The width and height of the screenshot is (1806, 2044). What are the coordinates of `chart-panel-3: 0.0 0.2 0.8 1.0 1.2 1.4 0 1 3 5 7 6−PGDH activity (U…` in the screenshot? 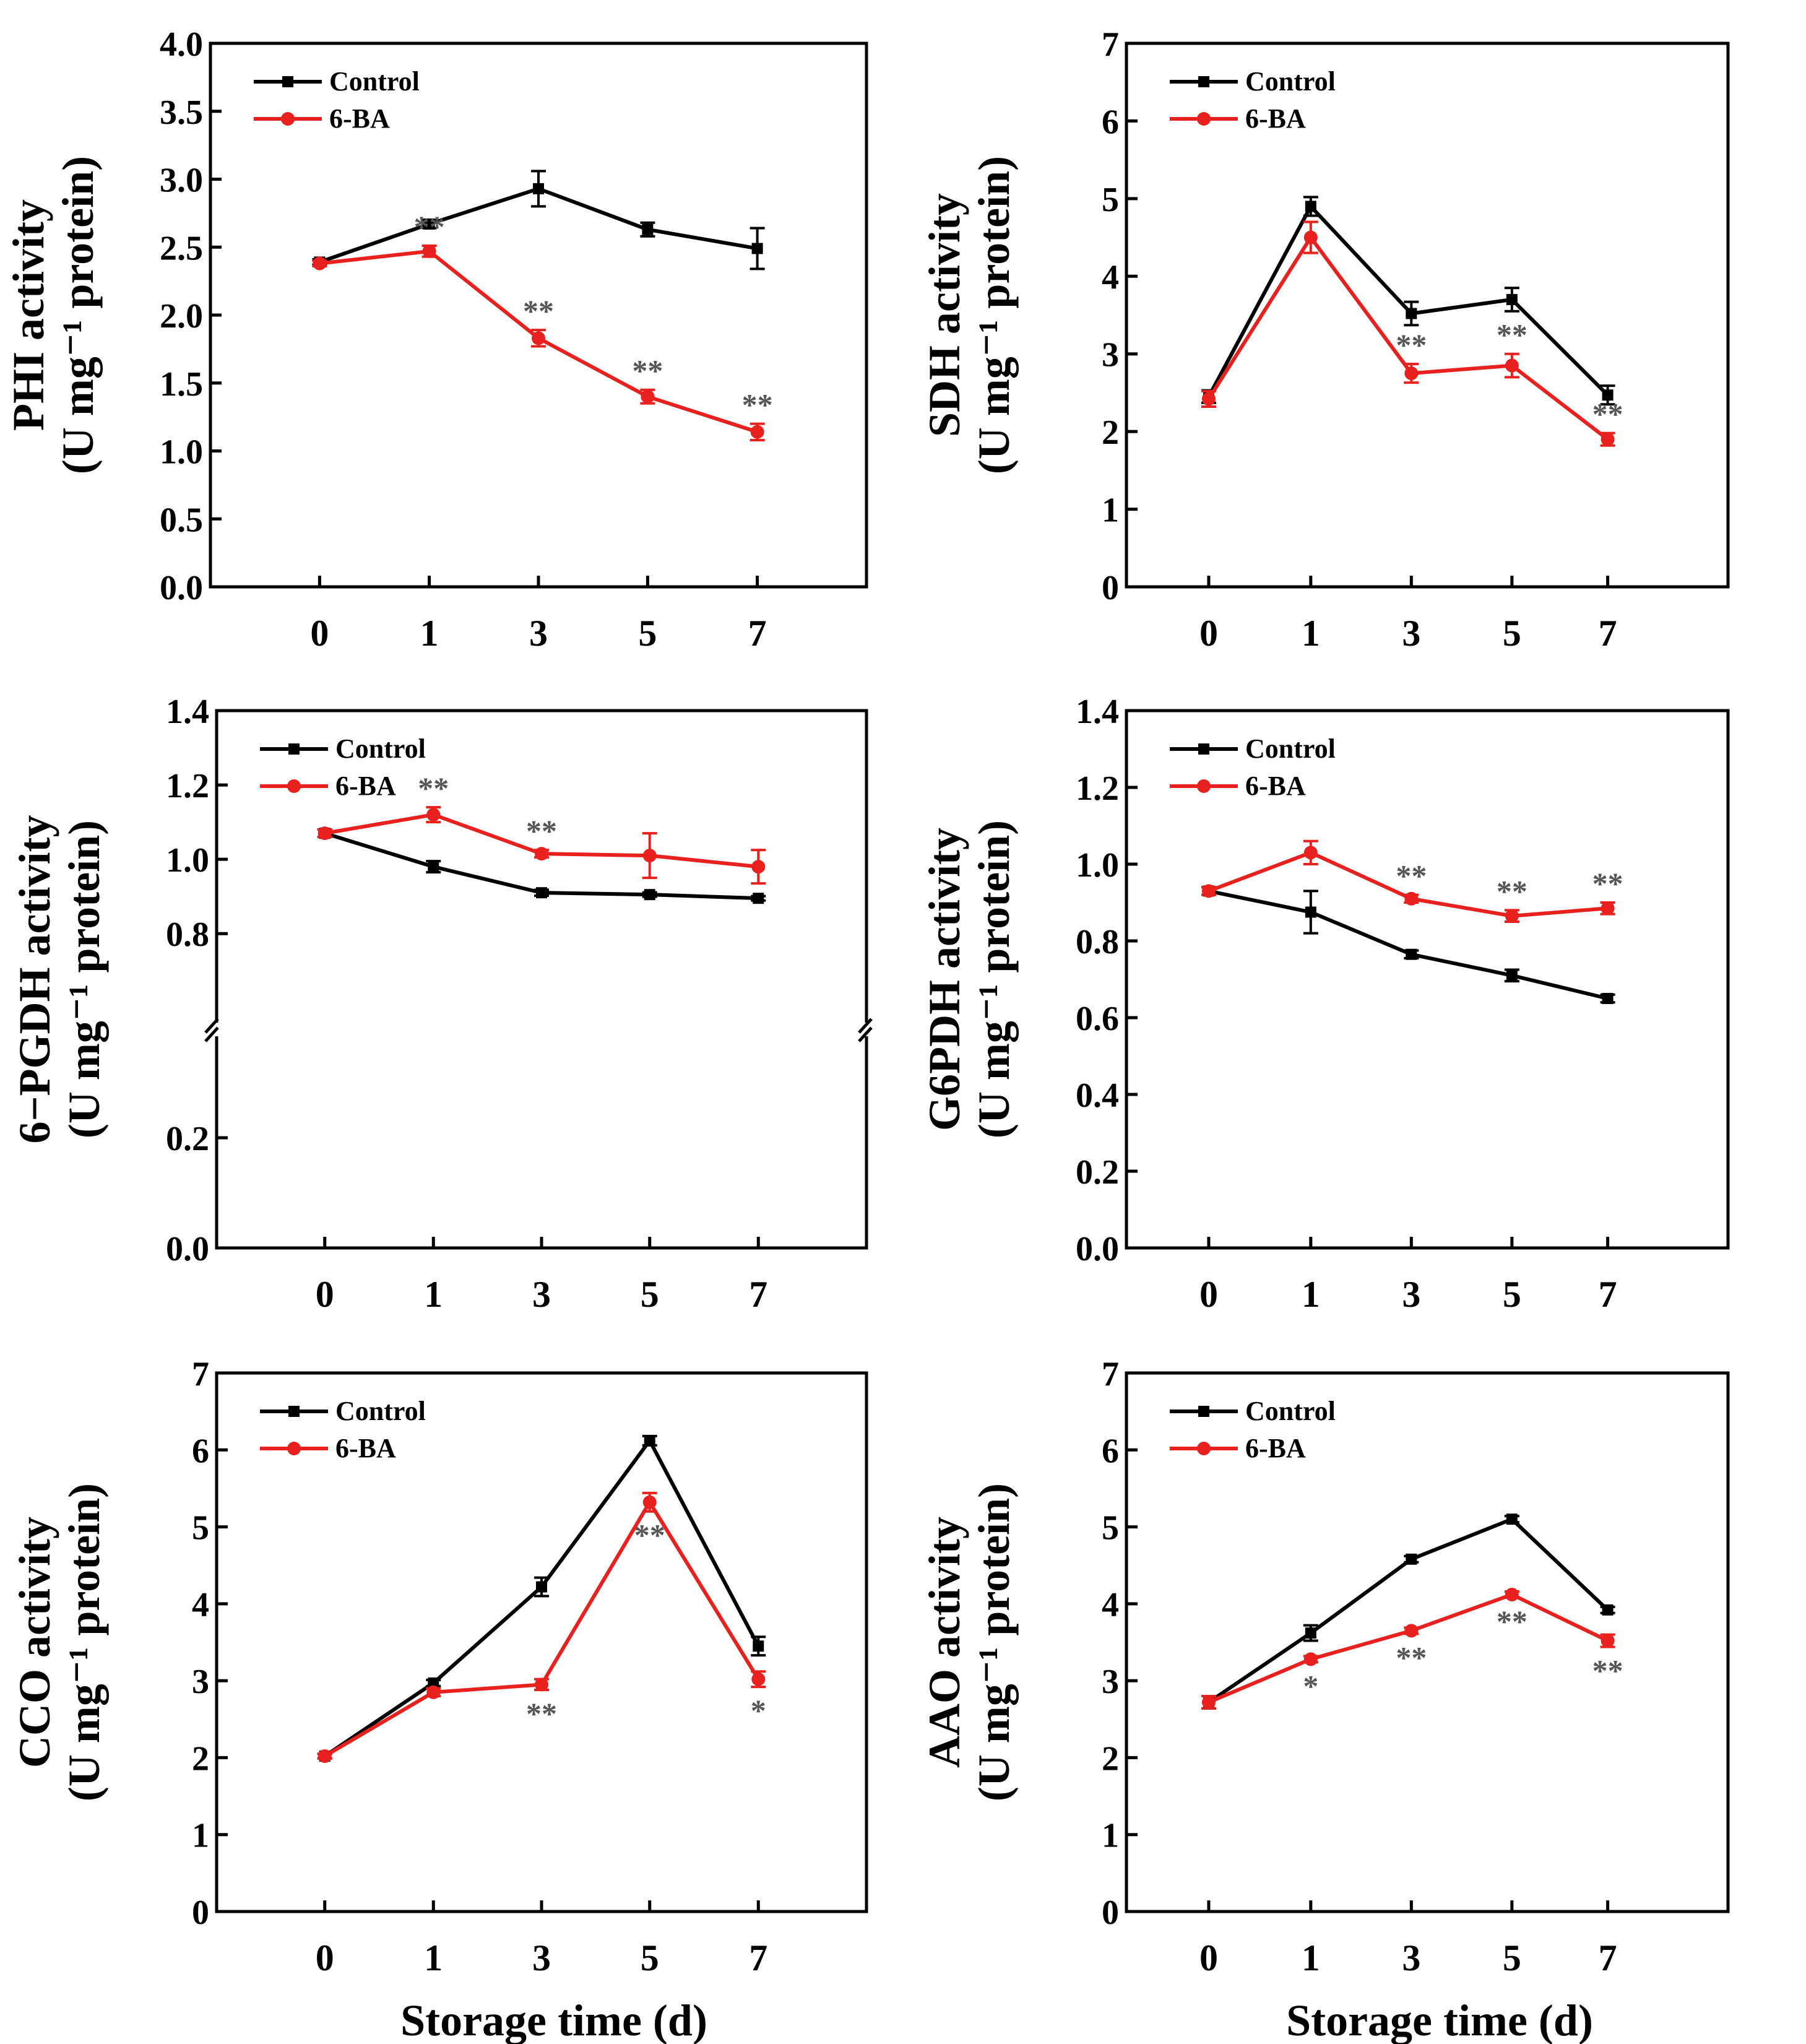 It's located at (442, 1004).